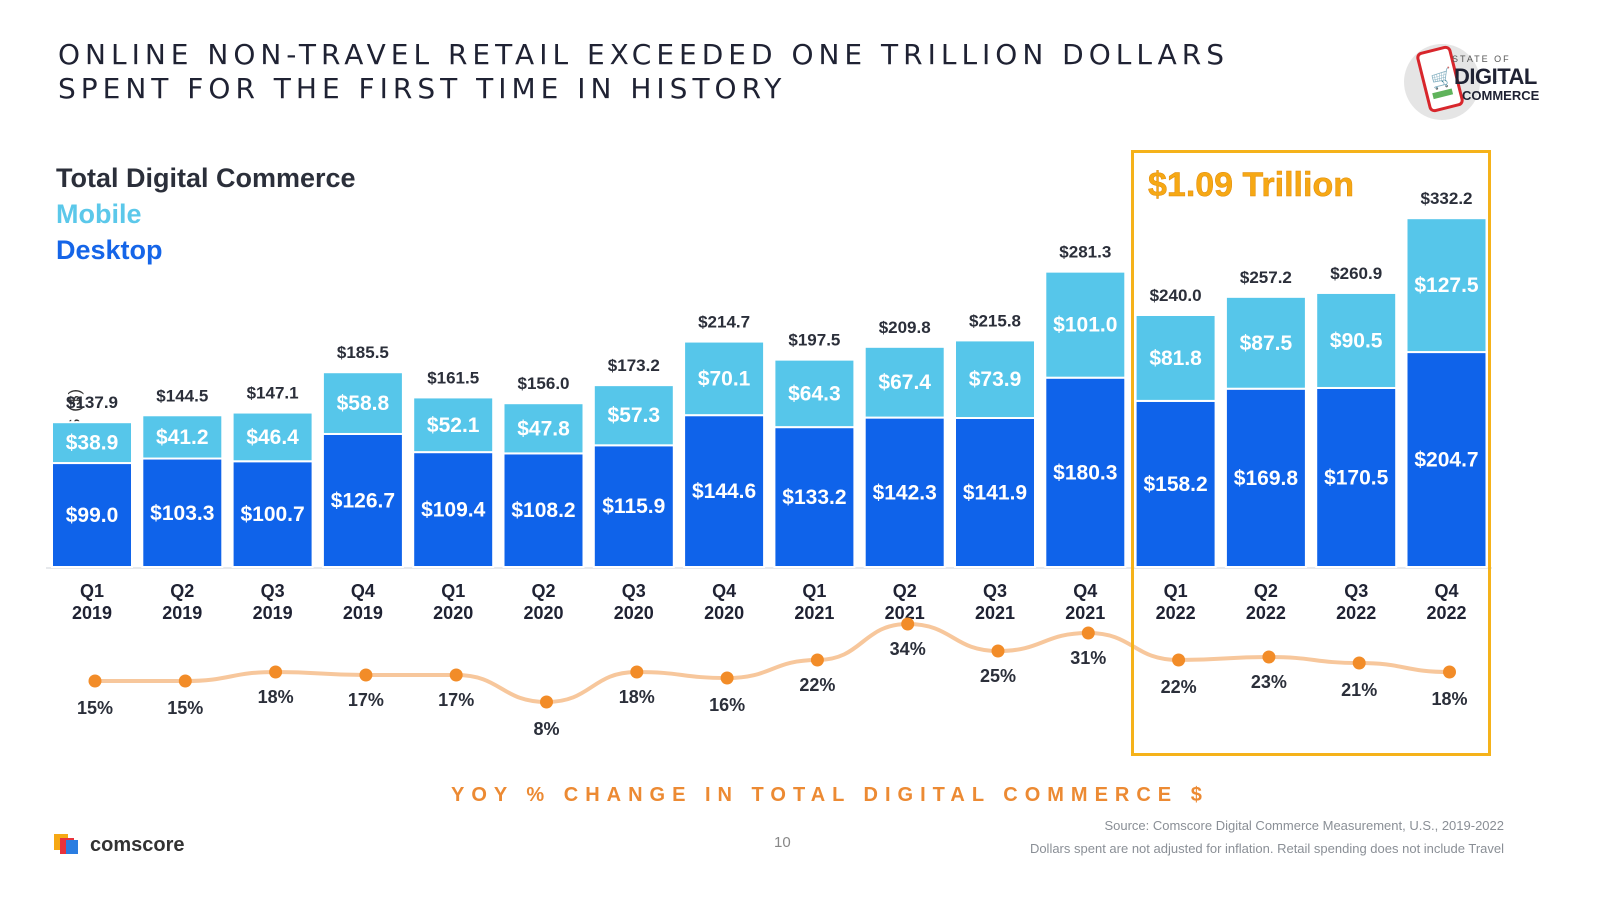  What do you see at coordinates (66, 845) in the screenshot?
I see `comscore-logo-icon` at bounding box center [66, 845].